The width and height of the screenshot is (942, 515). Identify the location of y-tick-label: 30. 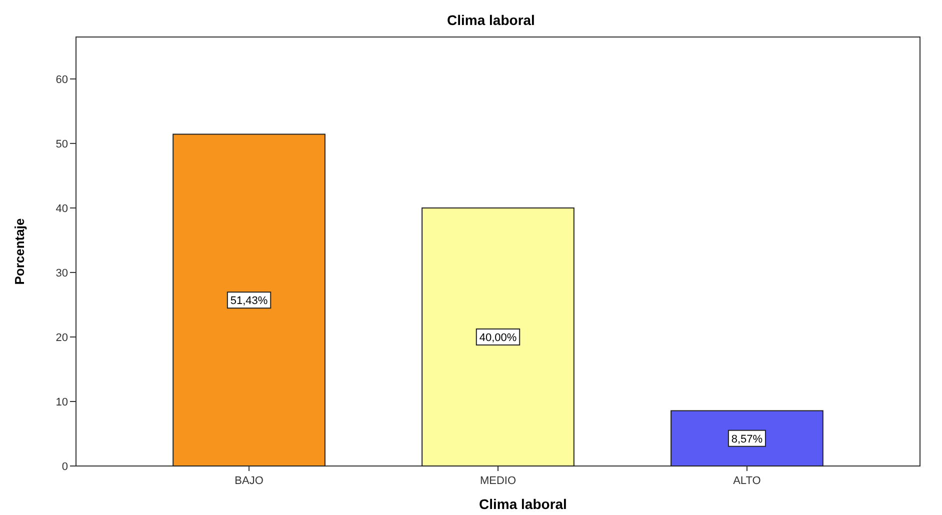
(62, 273).